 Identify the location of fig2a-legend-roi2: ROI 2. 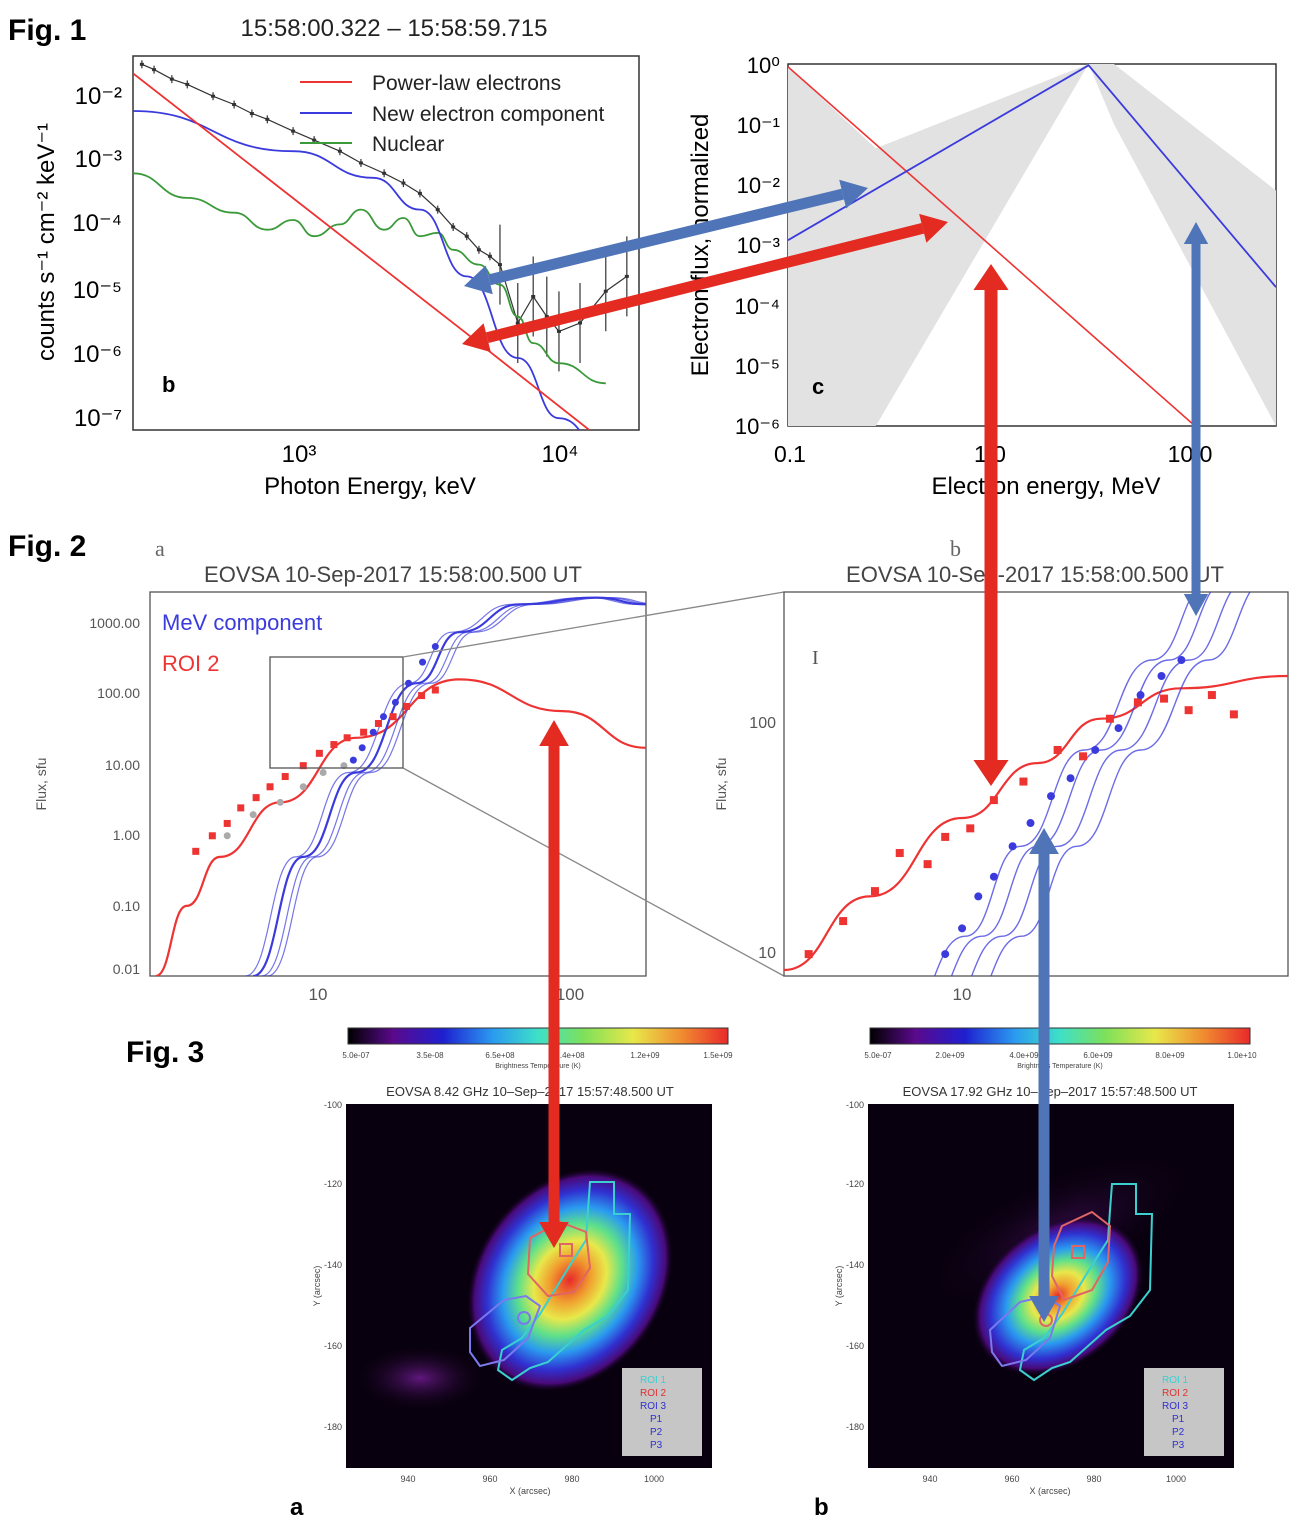
(190, 663).